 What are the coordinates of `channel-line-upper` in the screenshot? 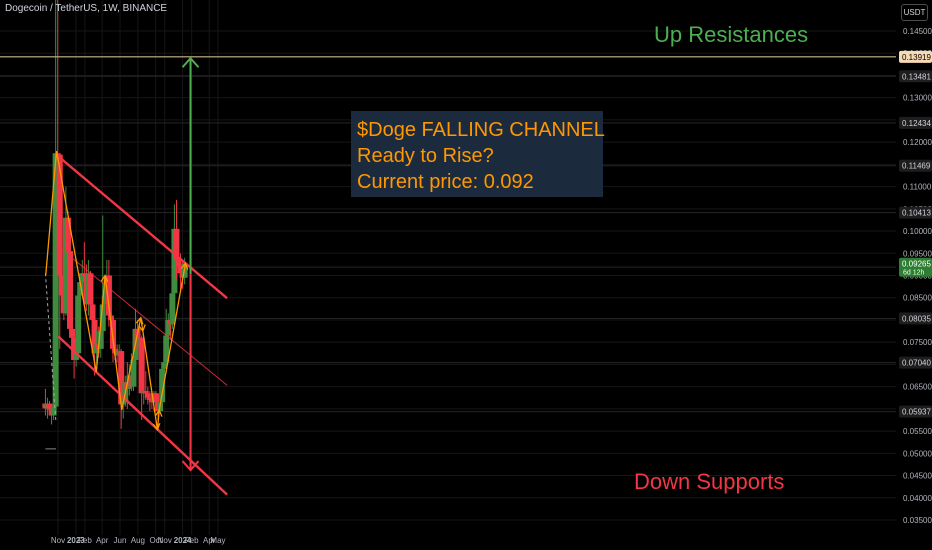 It's located at (142, 227).